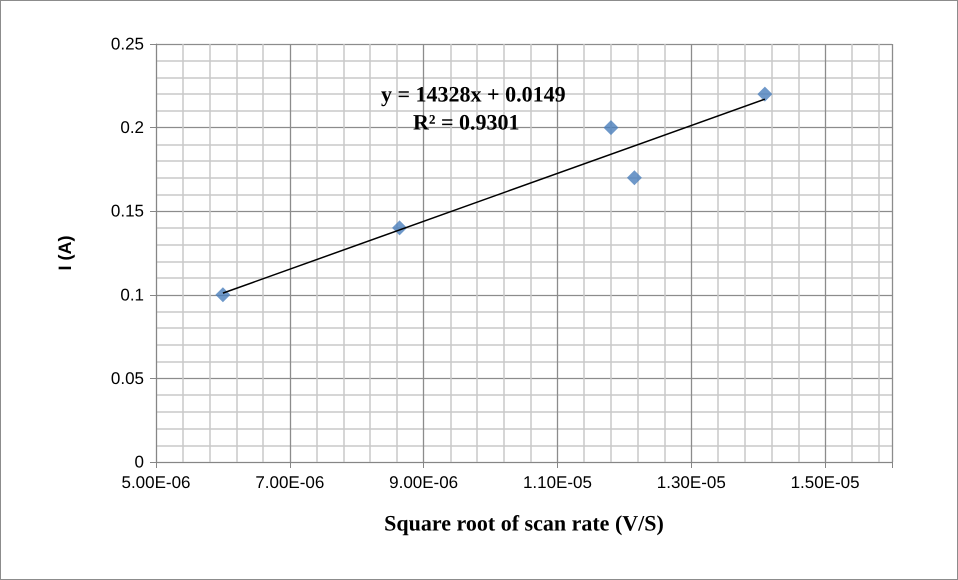  Describe the element at coordinates (691, 482) in the screenshot. I see `x-tick-label: 1.30E-05` at that location.